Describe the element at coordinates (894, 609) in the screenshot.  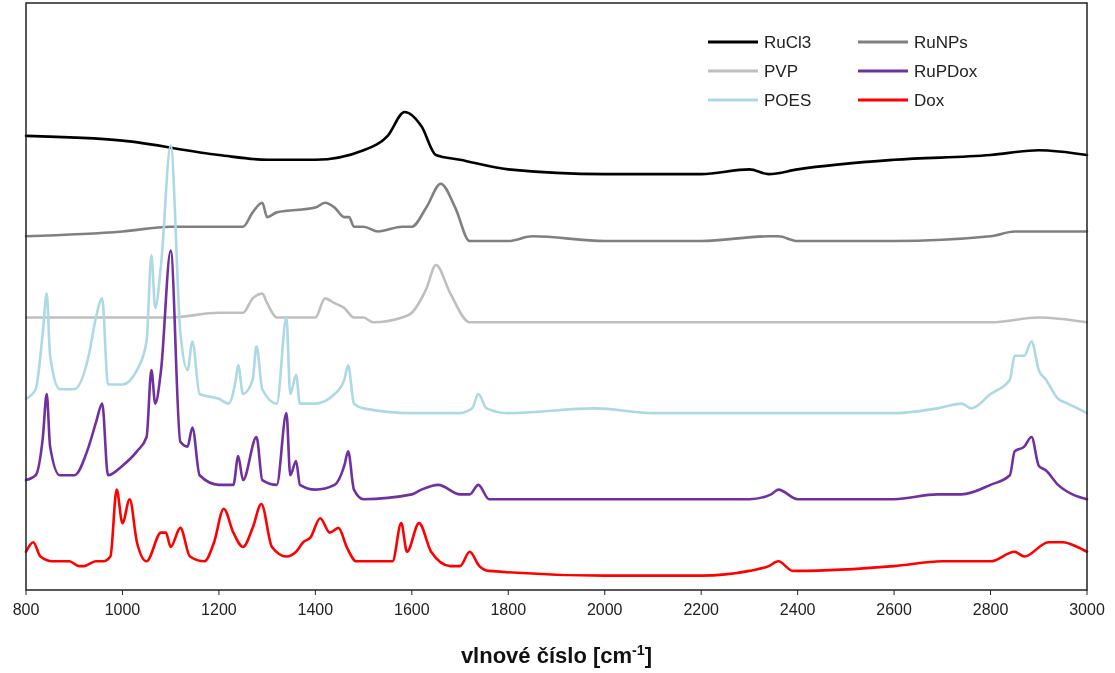
I see `x-tick-label: 2600` at that location.